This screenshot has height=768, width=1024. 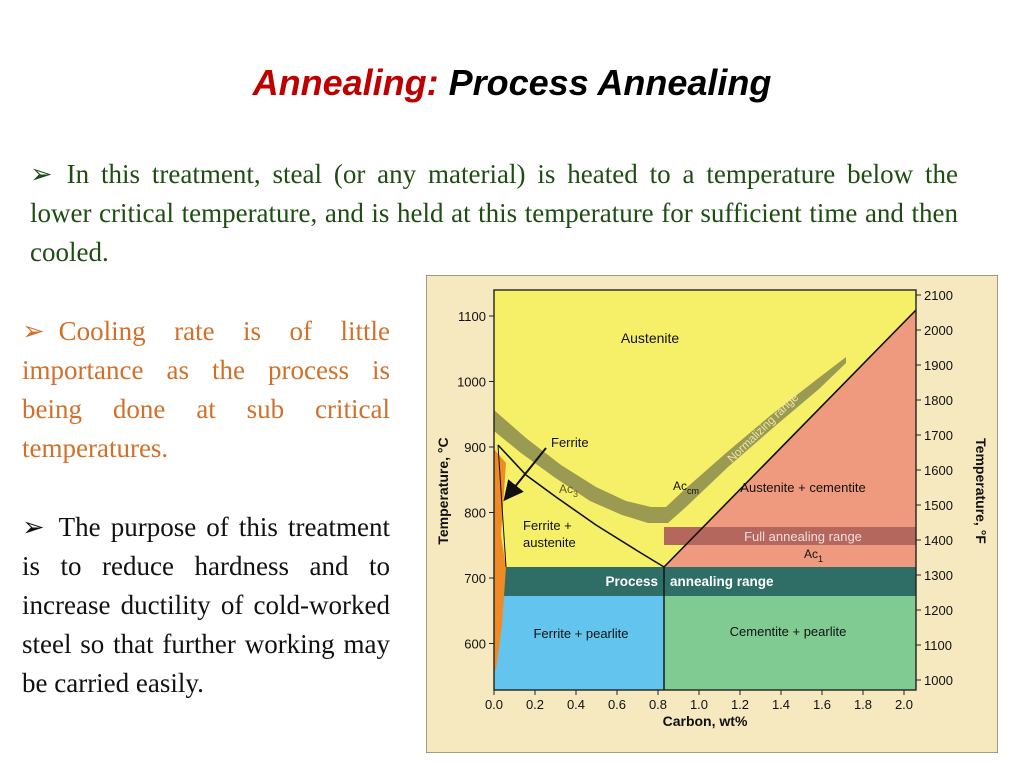 What do you see at coordinates (938, 645) in the screenshot?
I see `y-right-tick-label: 1100` at bounding box center [938, 645].